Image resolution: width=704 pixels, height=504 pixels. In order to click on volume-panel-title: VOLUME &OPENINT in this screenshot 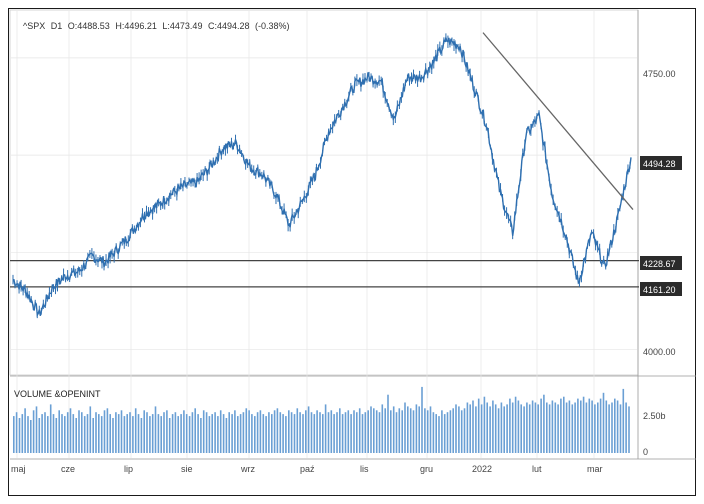, I will do `click(57, 394)`.